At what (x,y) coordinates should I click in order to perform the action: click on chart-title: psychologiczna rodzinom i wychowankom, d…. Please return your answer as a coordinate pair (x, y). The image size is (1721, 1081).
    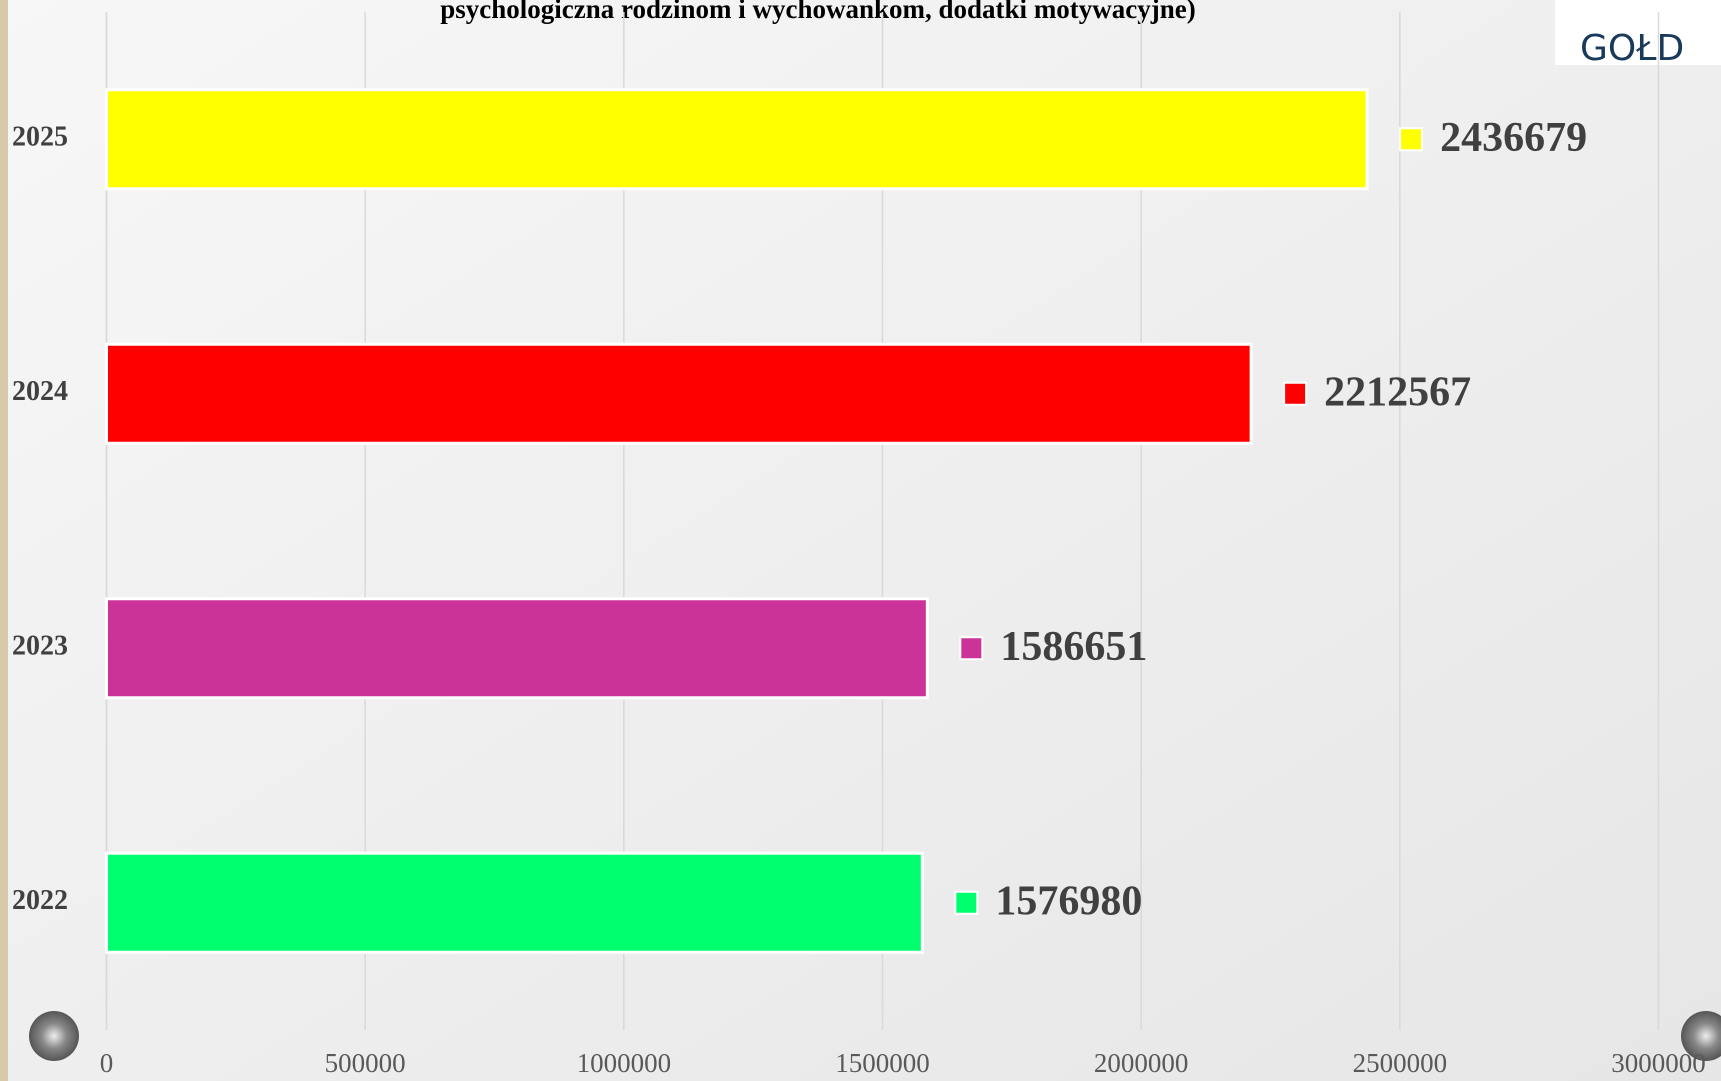
    Looking at the image, I should click on (818, 12).